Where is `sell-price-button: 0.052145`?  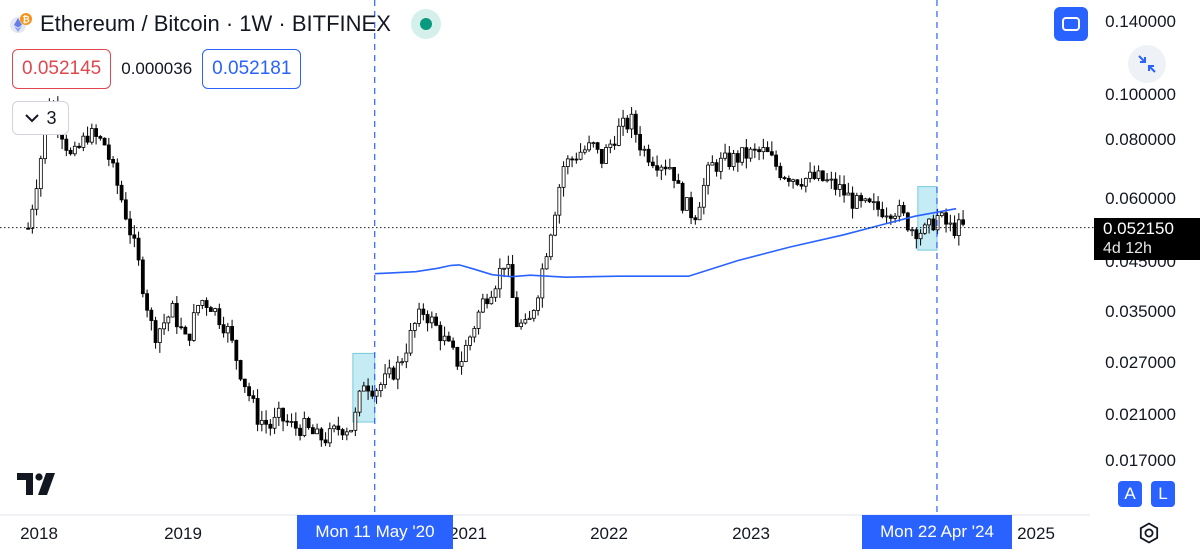 sell-price-button: 0.052145 is located at coordinates (62, 69).